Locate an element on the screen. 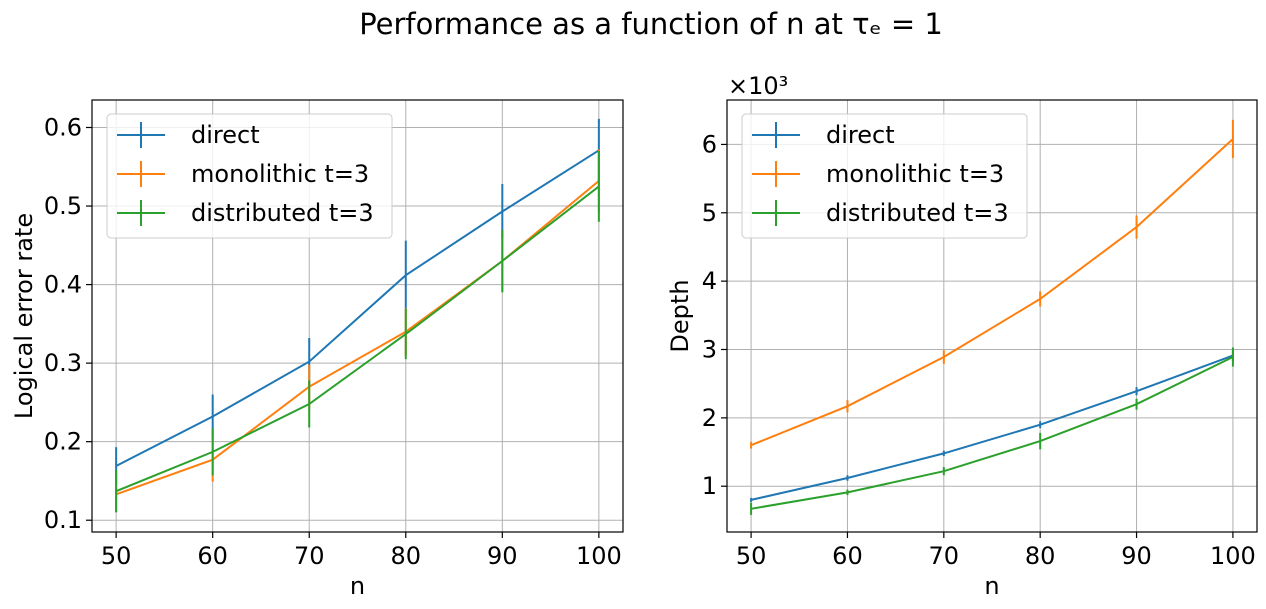 The height and width of the screenshot is (609, 1266). y-axis-label: Logical error rate is located at coordinates (24, 316).